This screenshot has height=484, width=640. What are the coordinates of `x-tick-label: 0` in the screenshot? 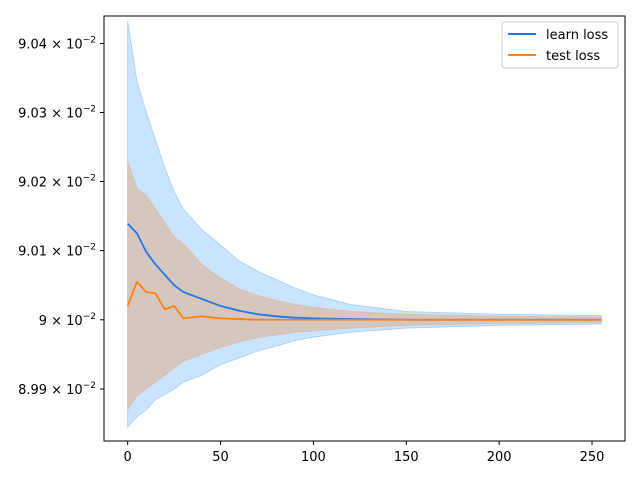 It's located at (128, 457).